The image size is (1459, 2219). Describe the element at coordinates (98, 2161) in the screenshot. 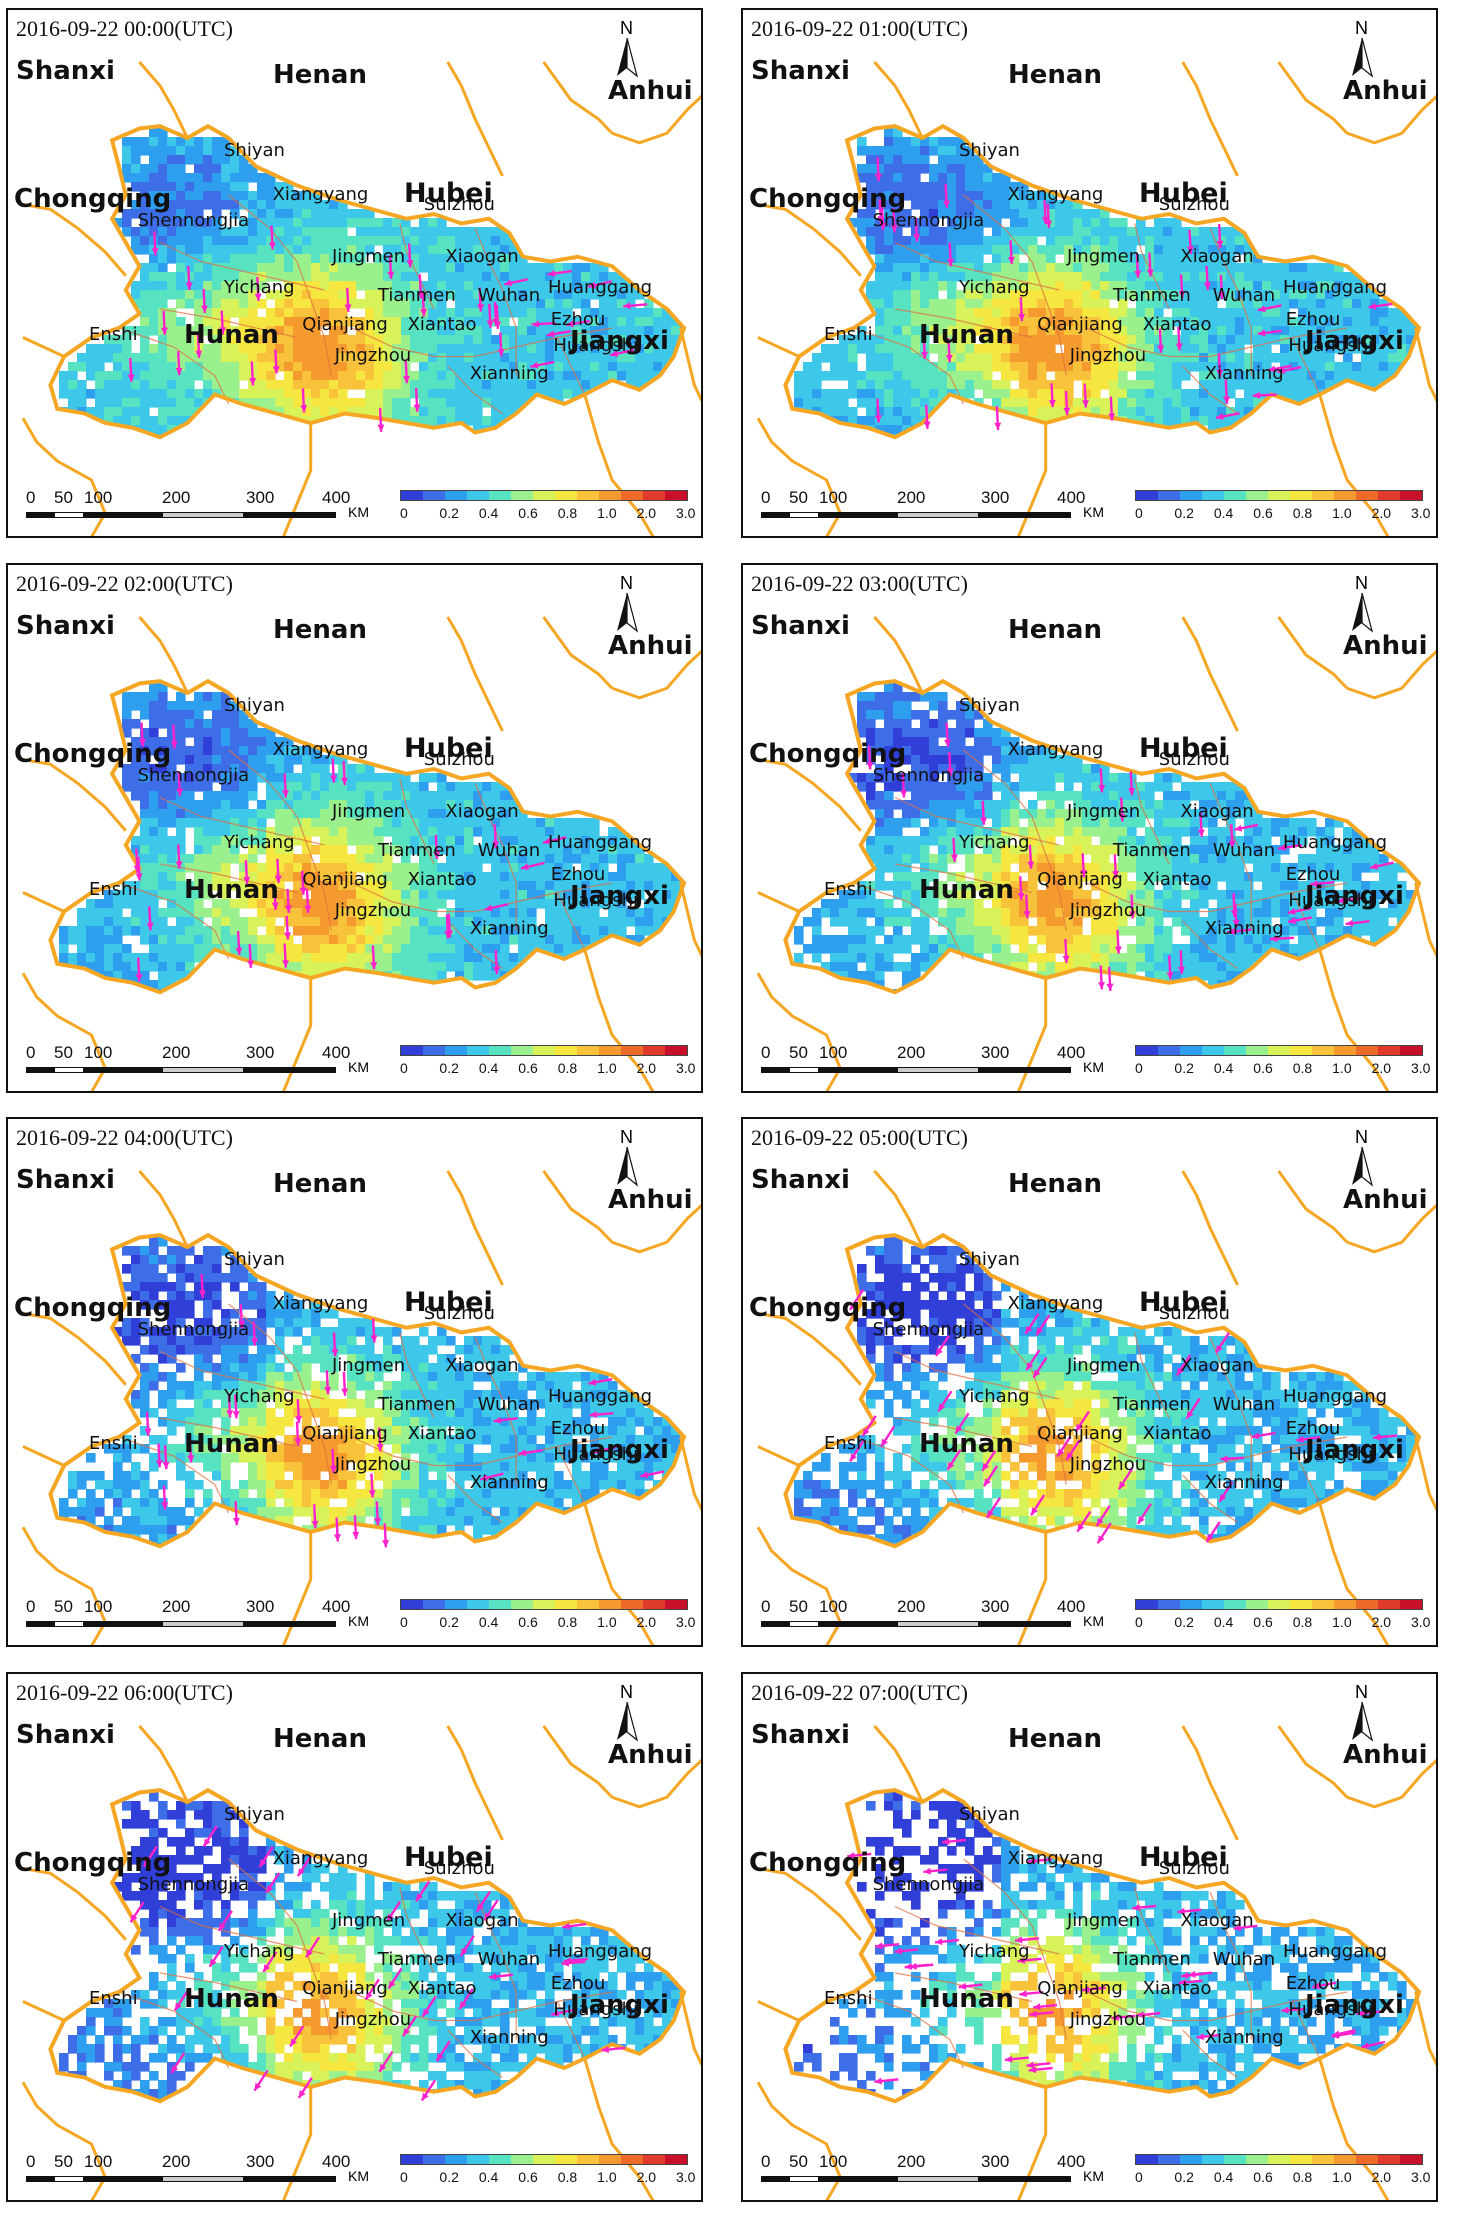

I see `scale-tick: 100` at that location.